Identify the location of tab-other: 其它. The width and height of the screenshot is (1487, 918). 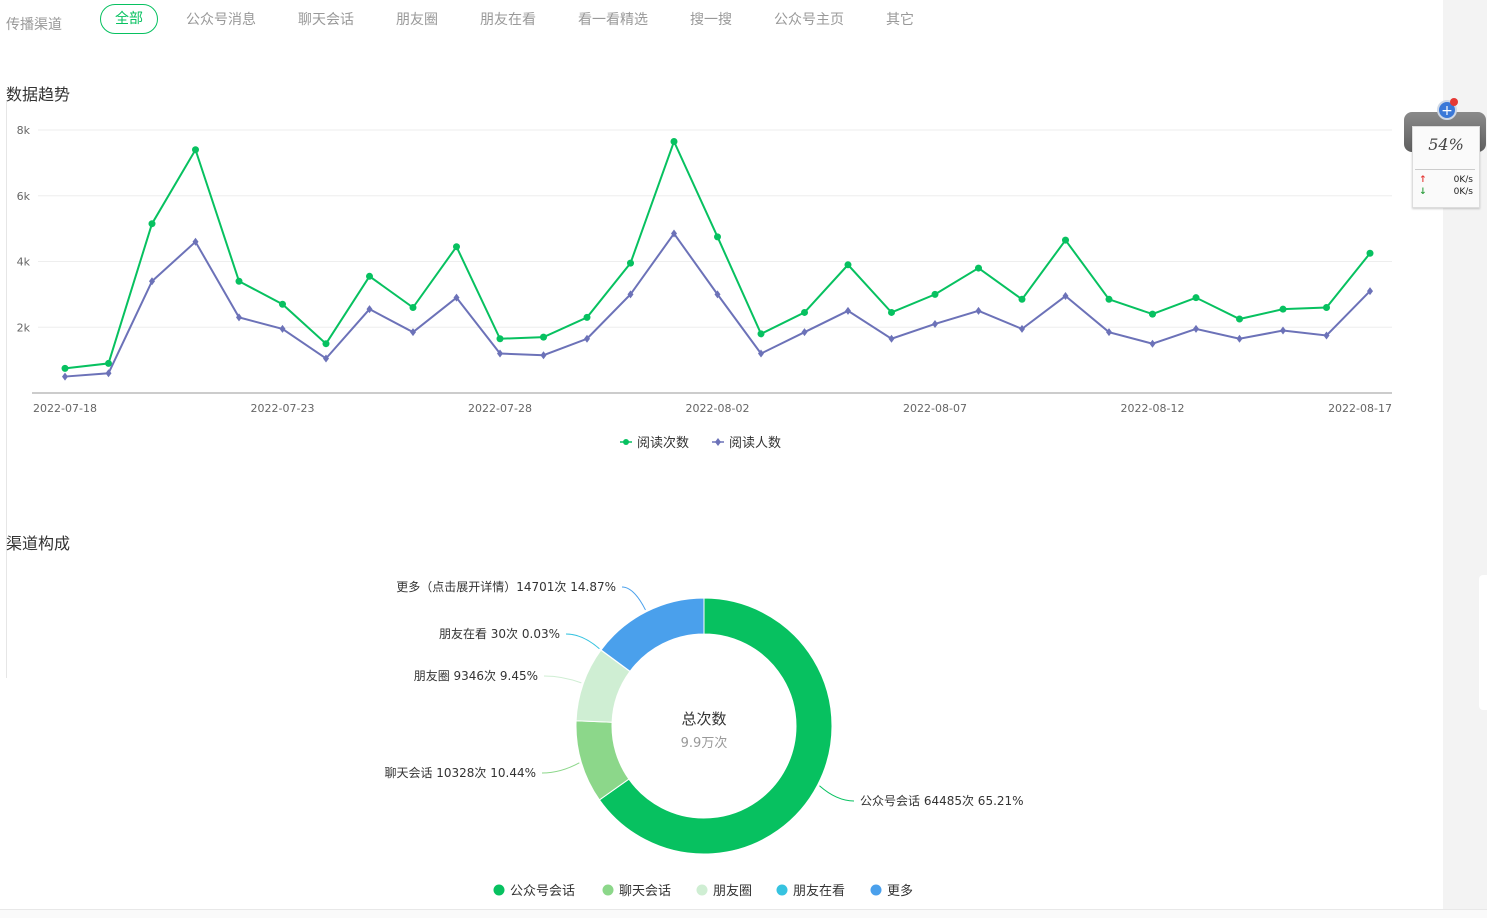
(900, 20).